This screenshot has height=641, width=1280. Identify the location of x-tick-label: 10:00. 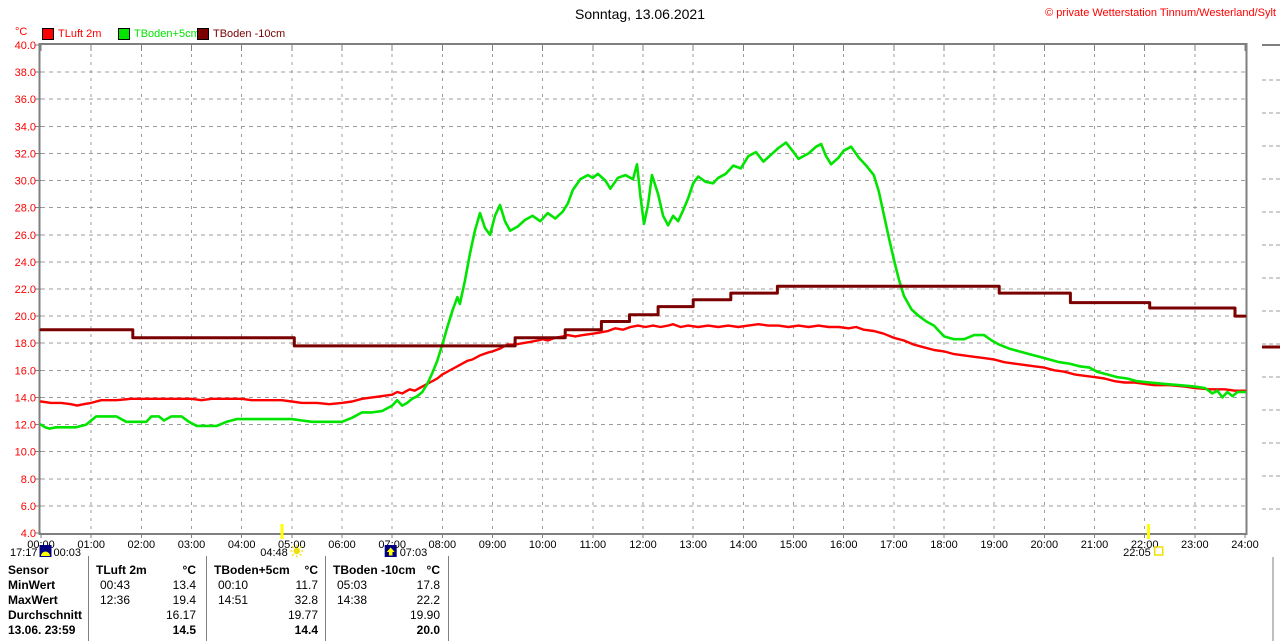
(543, 545).